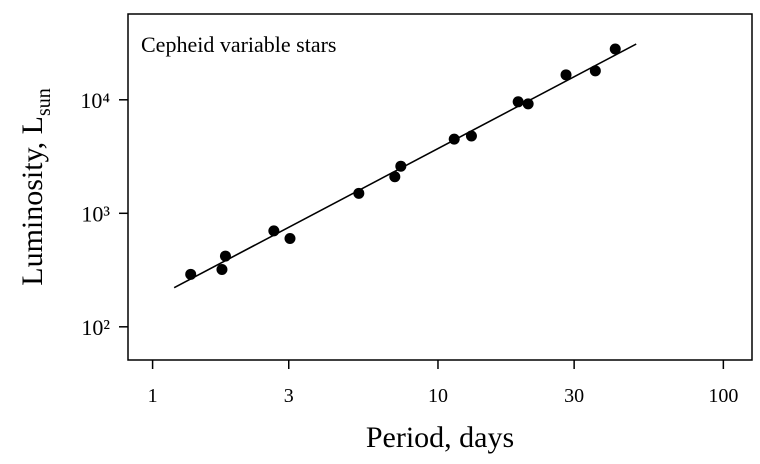 The width and height of the screenshot is (760, 464). I want to click on x-axis-label: Period, days, so click(440, 437).